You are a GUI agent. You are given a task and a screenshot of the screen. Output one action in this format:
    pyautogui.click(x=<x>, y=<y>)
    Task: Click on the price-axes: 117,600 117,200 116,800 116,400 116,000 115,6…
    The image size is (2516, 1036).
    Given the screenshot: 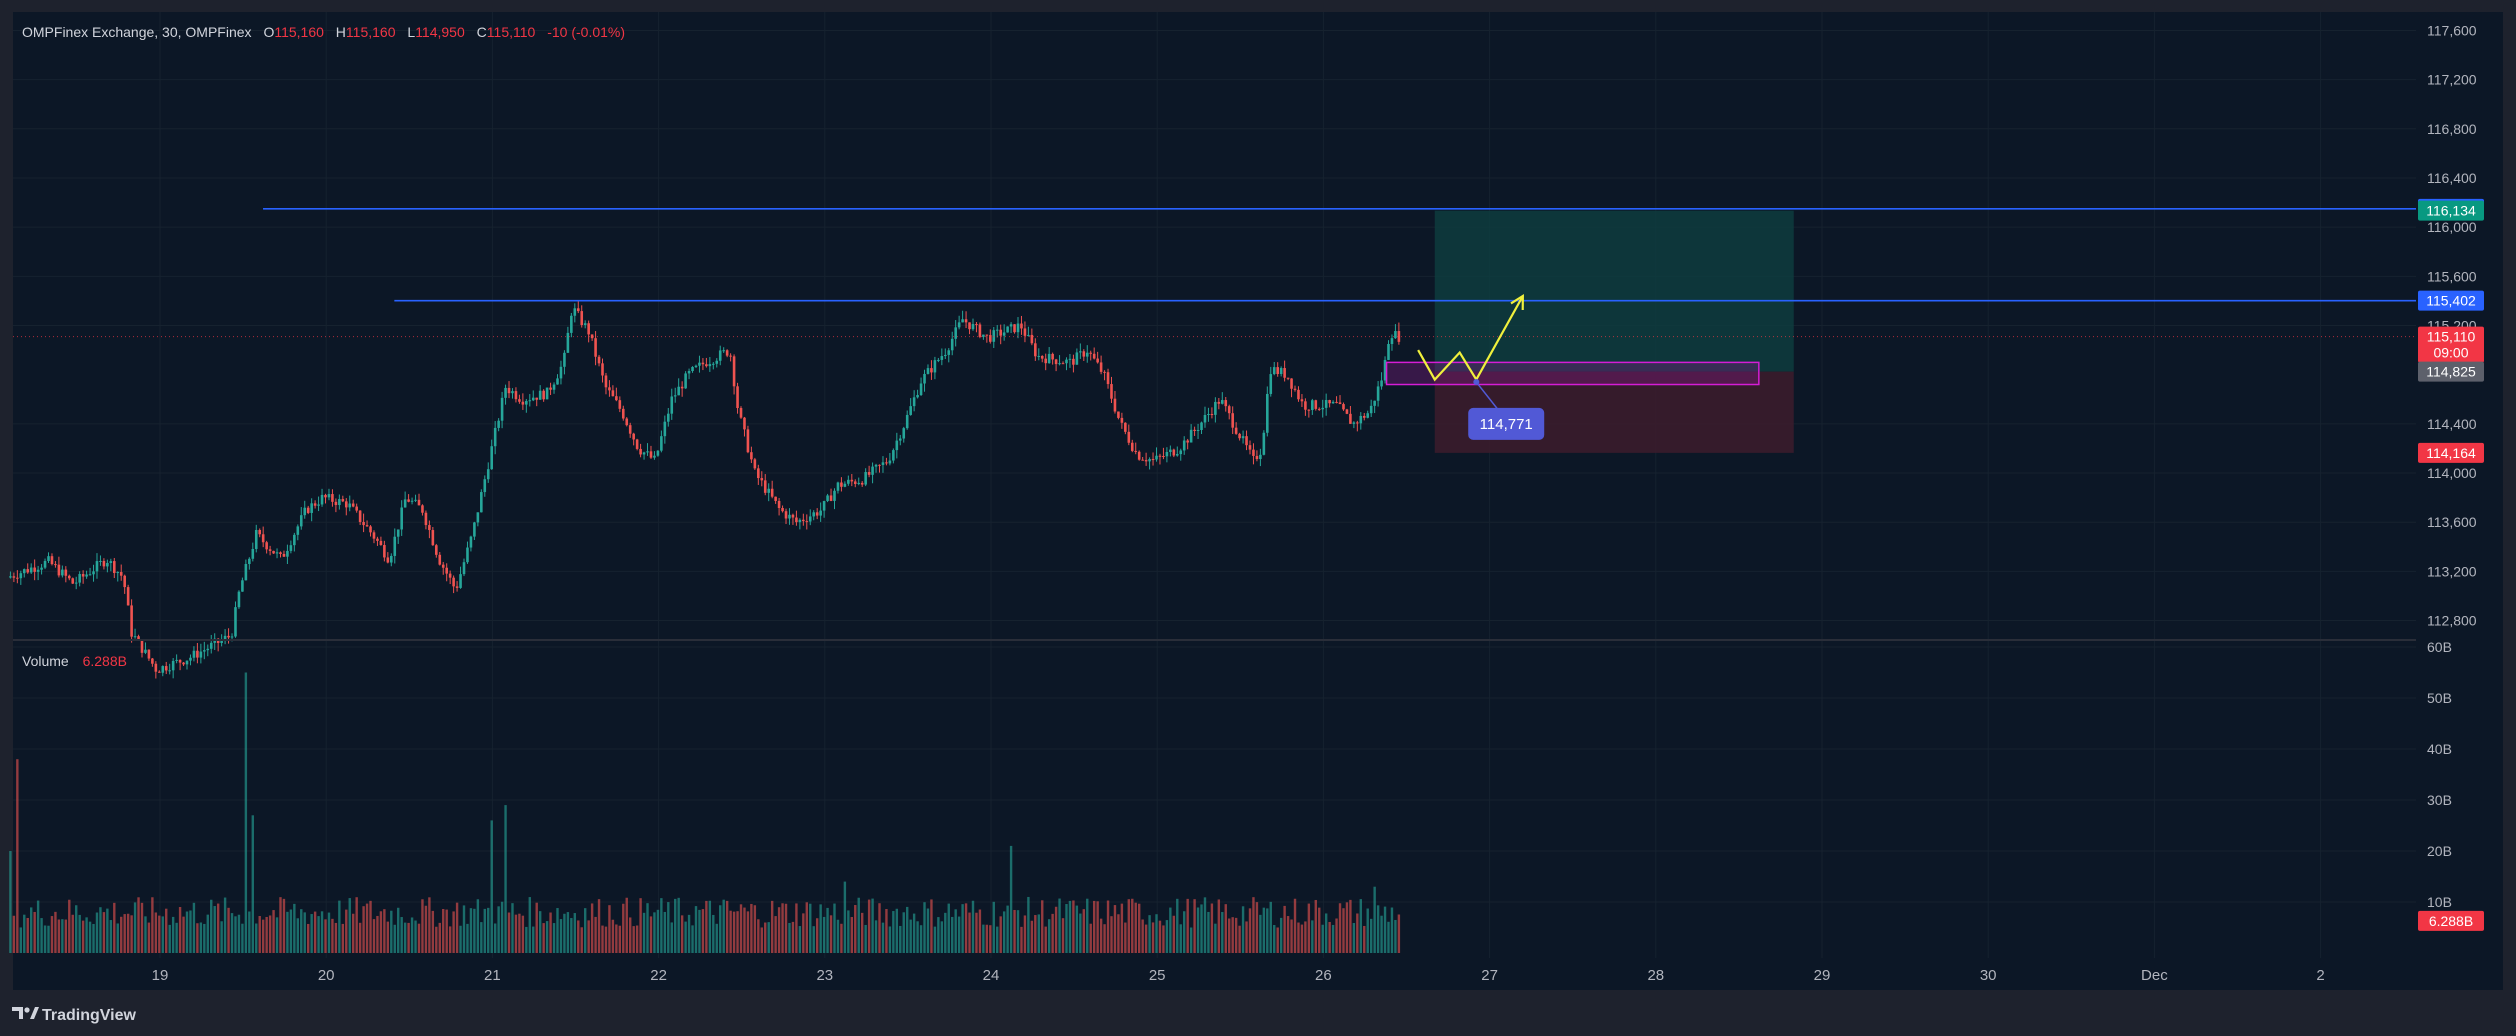 What is the action you would take?
    pyautogui.click(x=2451, y=476)
    